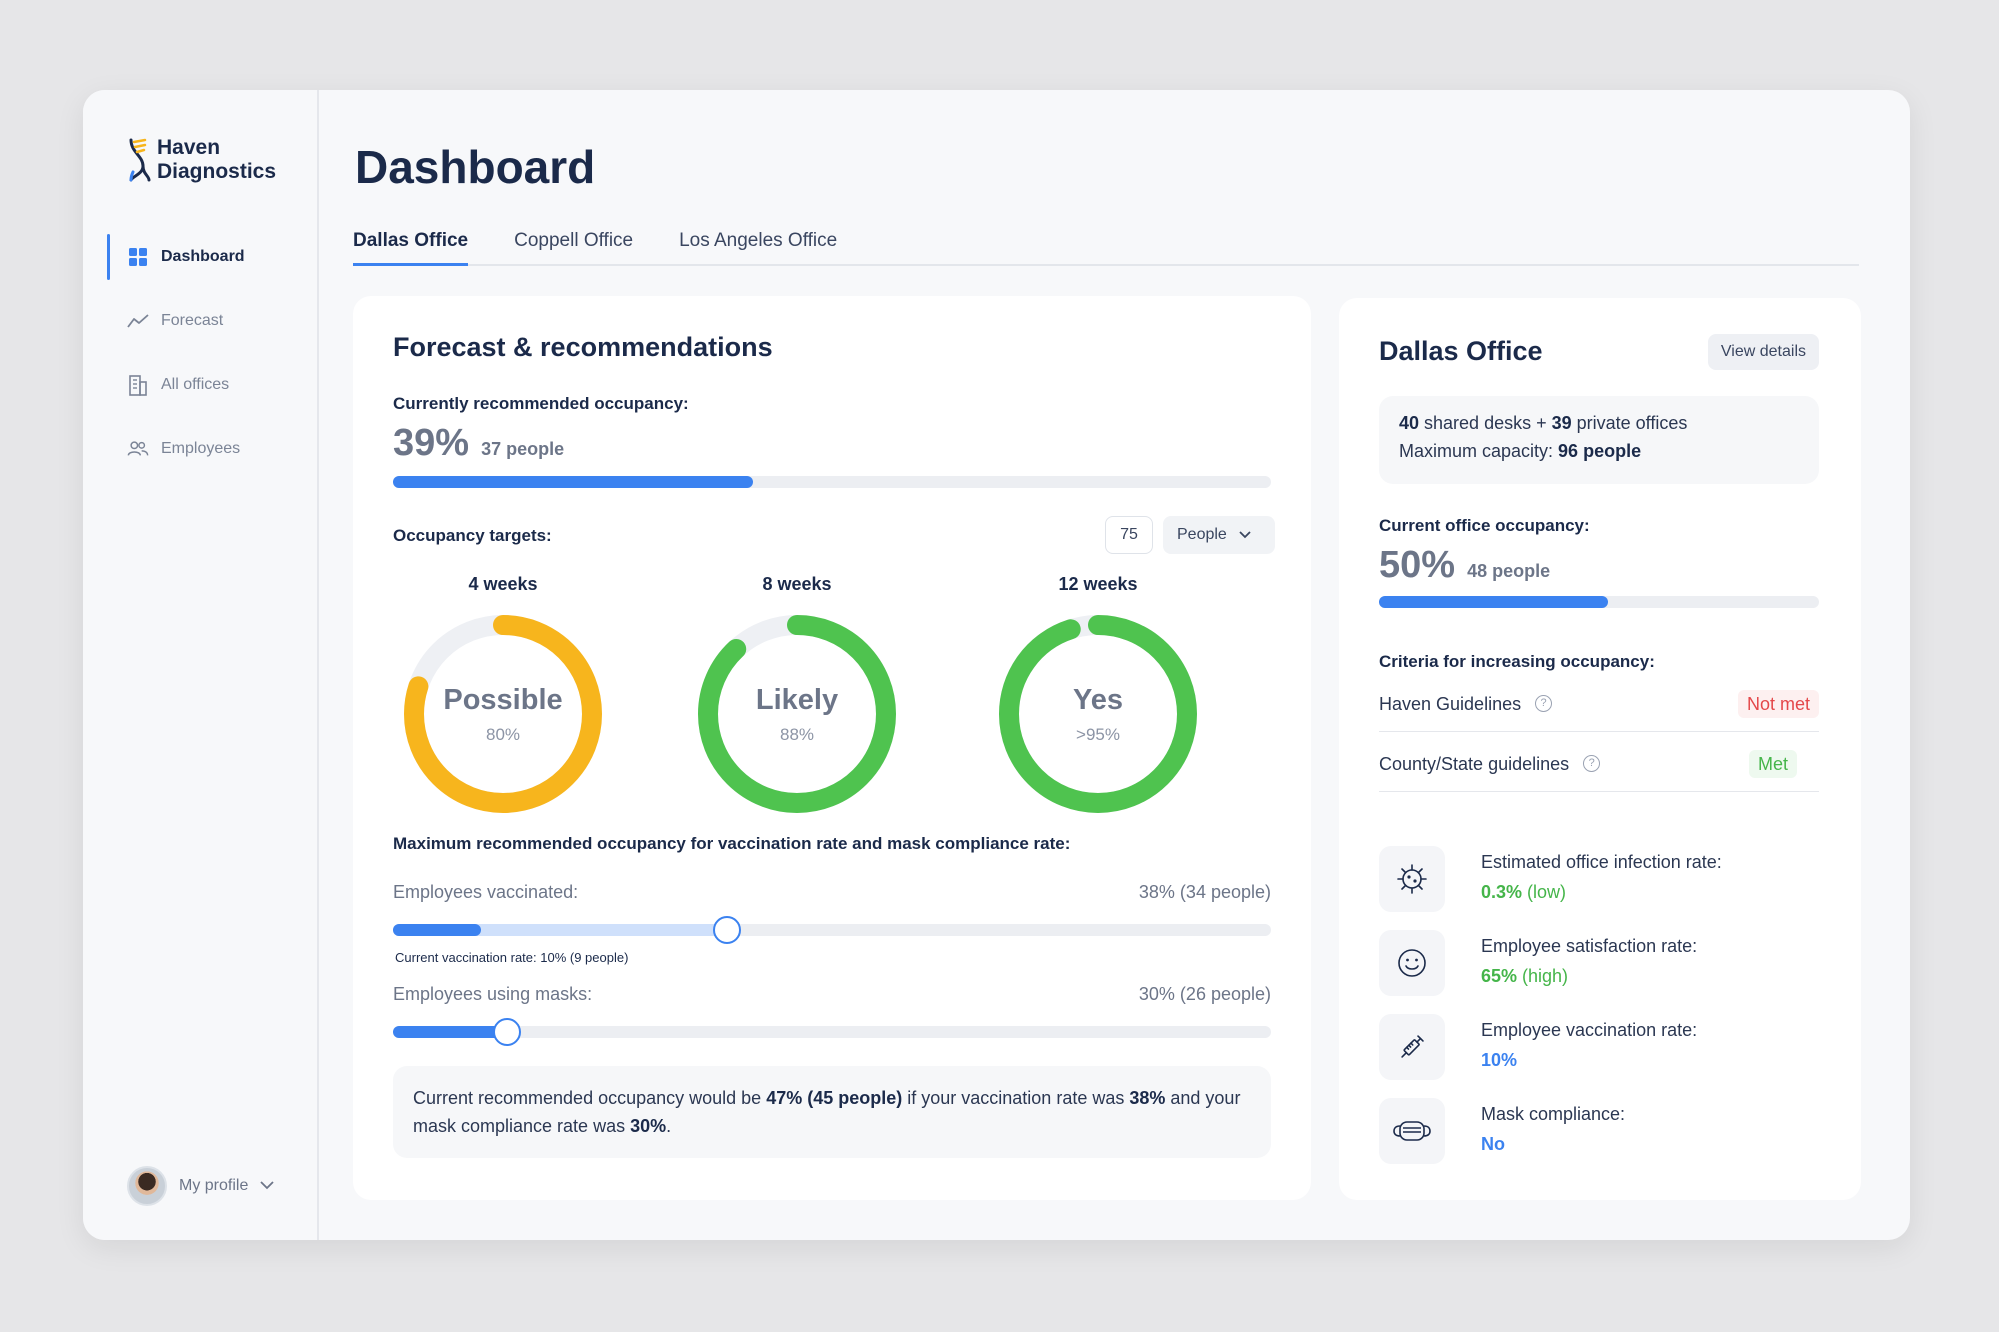  What do you see at coordinates (574, 240) in the screenshot?
I see `tab-coppell-office: Coppell Office` at bounding box center [574, 240].